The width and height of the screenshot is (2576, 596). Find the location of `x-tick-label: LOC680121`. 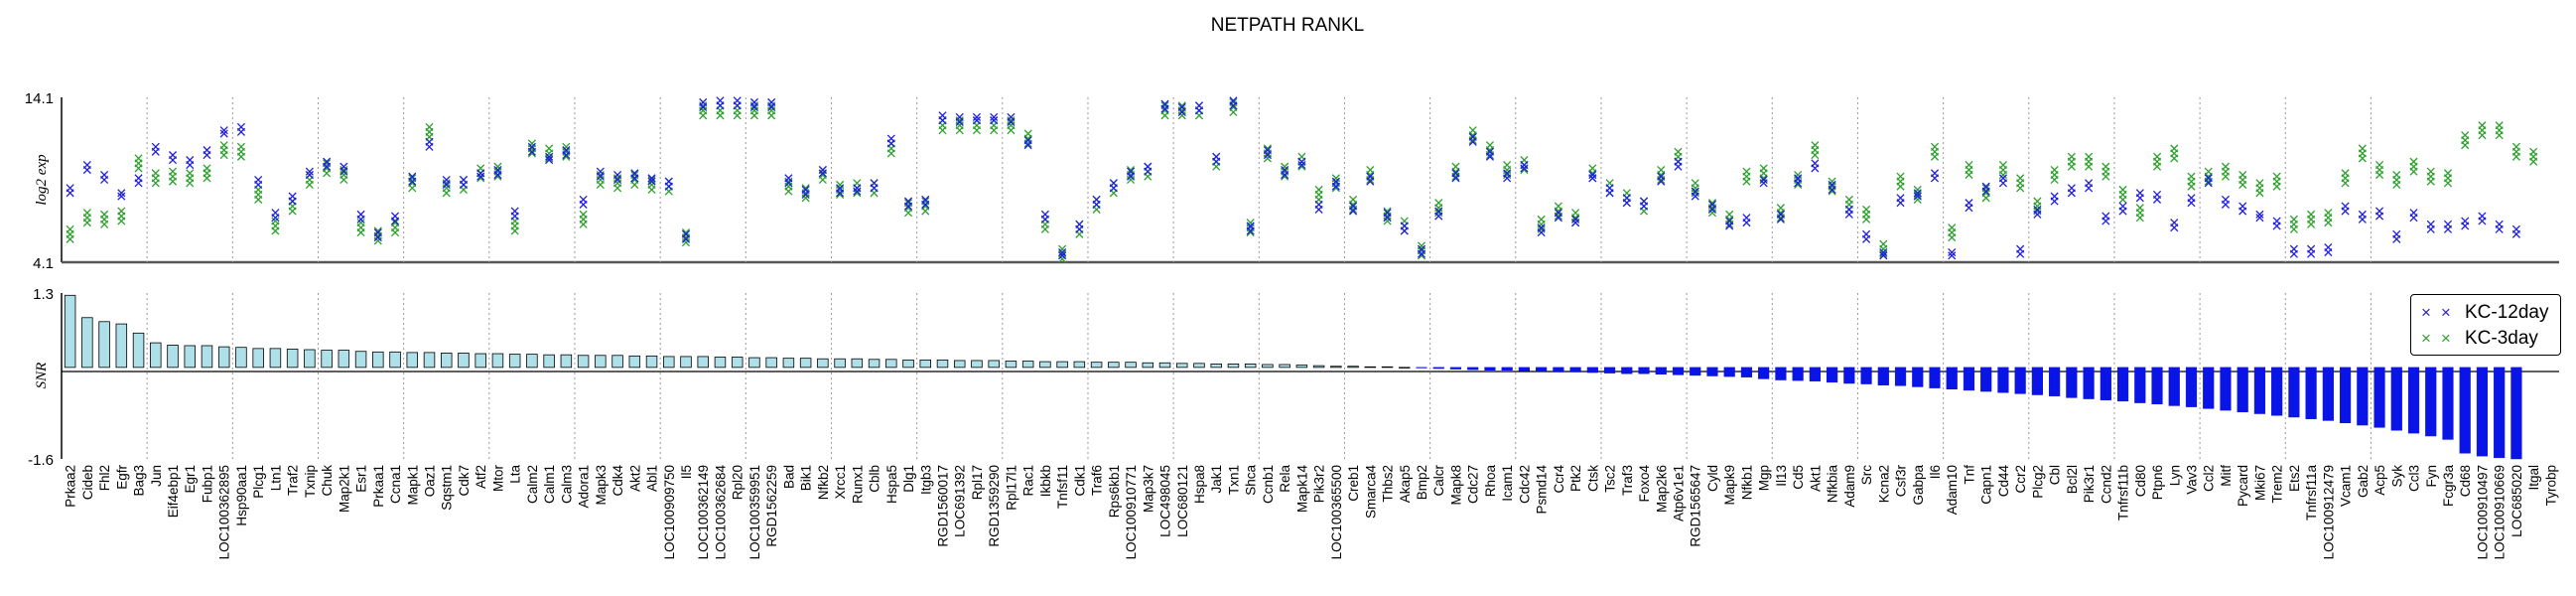

x-tick-label: LOC680121 is located at coordinates (1183, 501).